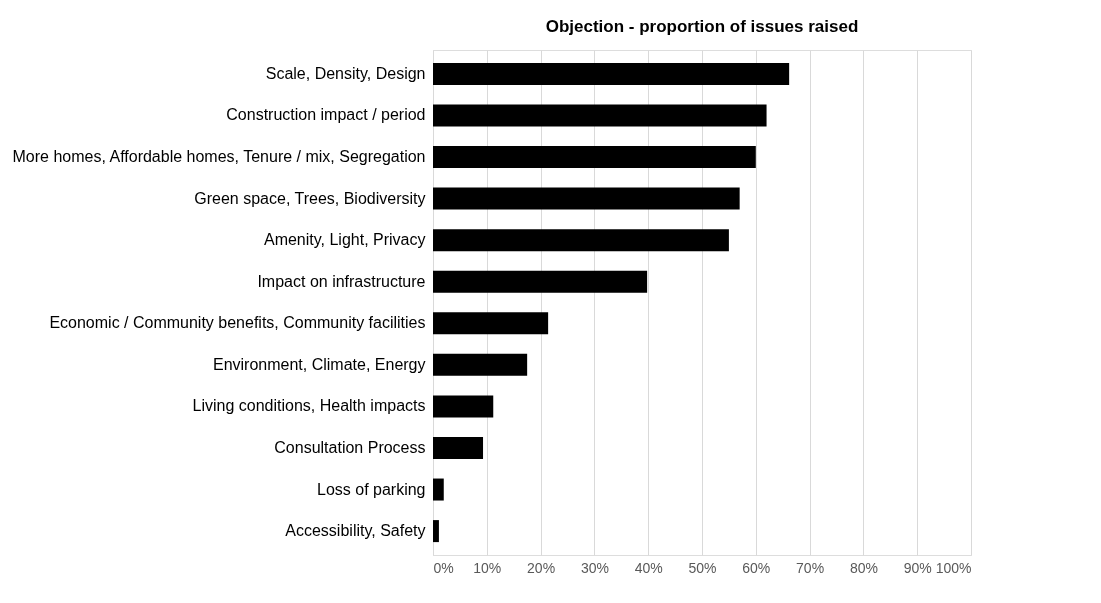  What do you see at coordinates (702, 567) in the screenshot?
I see `x-tick-label: 50%` at bounding box center [702, 567].